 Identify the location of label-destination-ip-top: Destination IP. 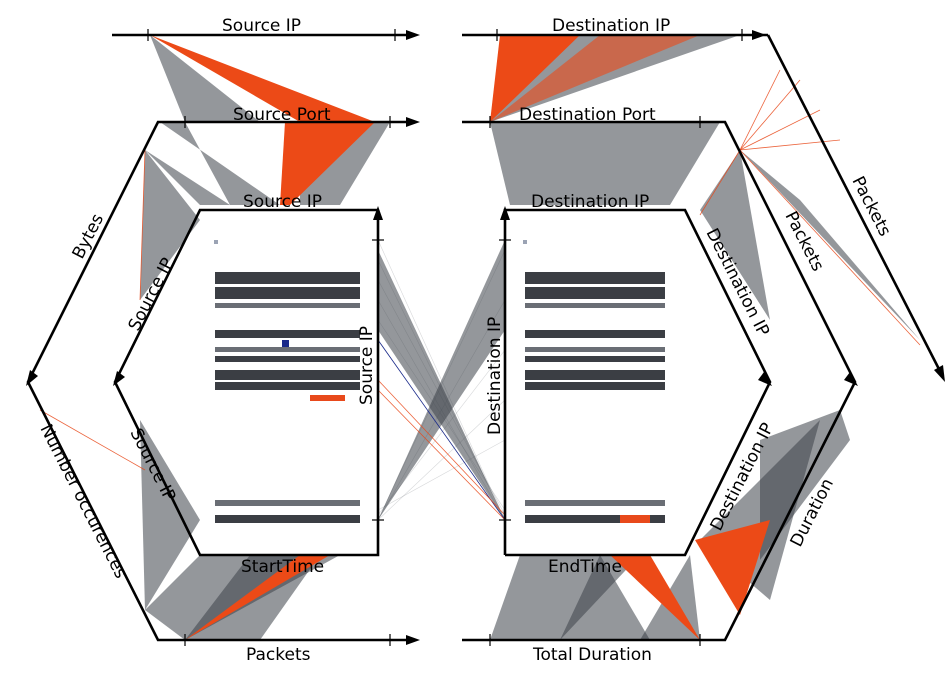
(611, 26).